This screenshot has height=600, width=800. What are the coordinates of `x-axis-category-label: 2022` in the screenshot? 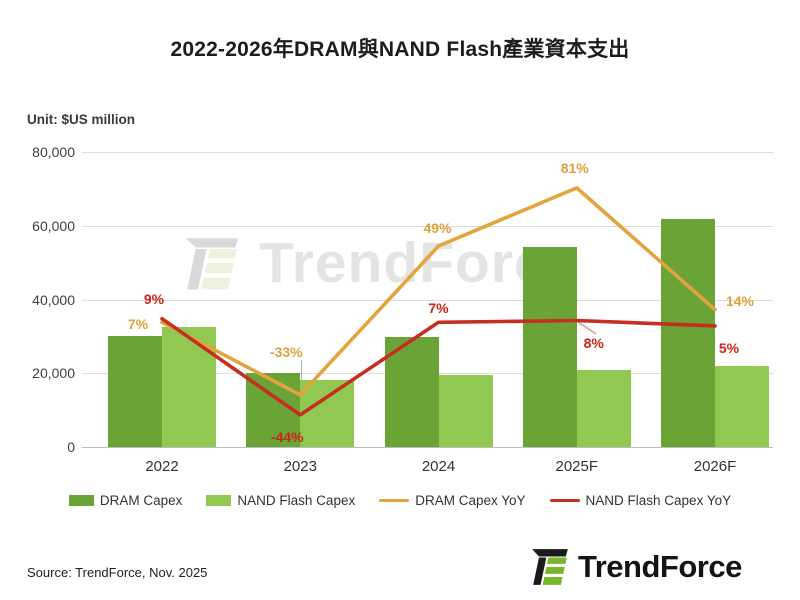 It's located at (162, 466).